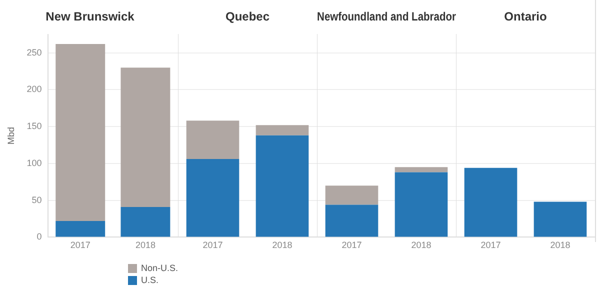  I want to click on y-tick-label: 200, so click(34, 89).